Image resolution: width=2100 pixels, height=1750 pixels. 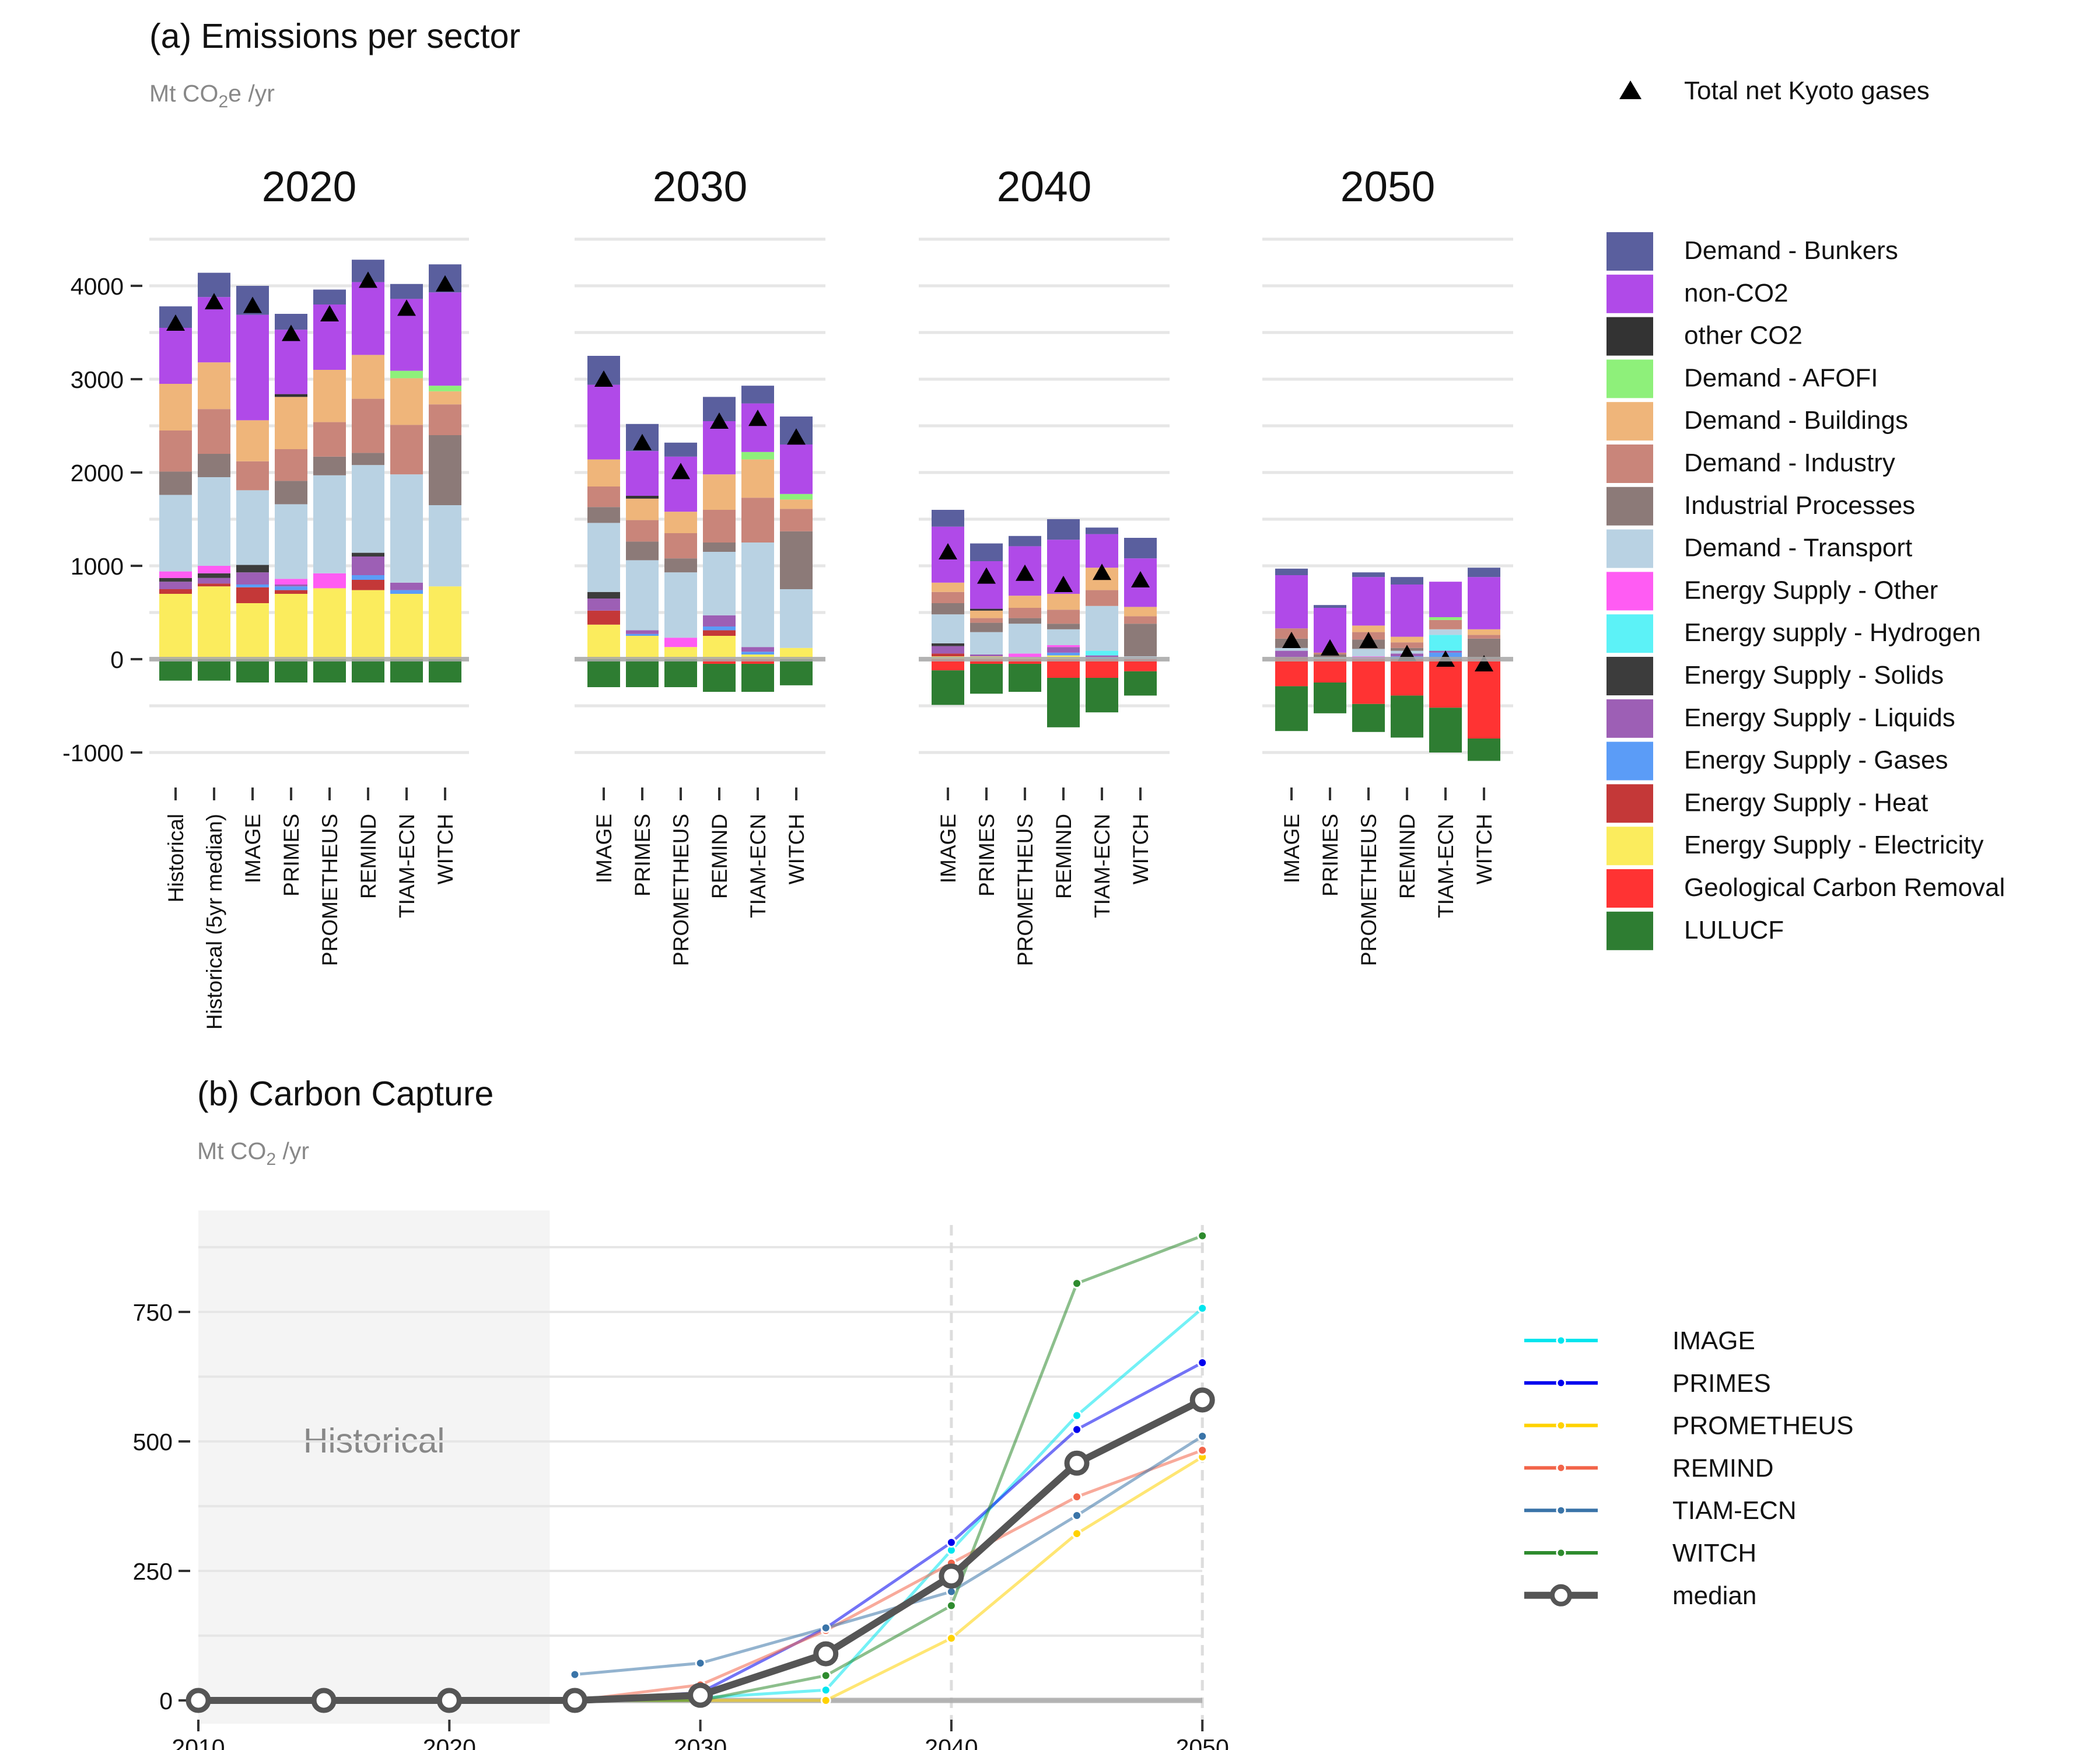 What do you see at coordinates (1819, 718) in the screenshot?
I see `legend-label: Energy Supply - Liquids` at bounding box center [1819, 718].